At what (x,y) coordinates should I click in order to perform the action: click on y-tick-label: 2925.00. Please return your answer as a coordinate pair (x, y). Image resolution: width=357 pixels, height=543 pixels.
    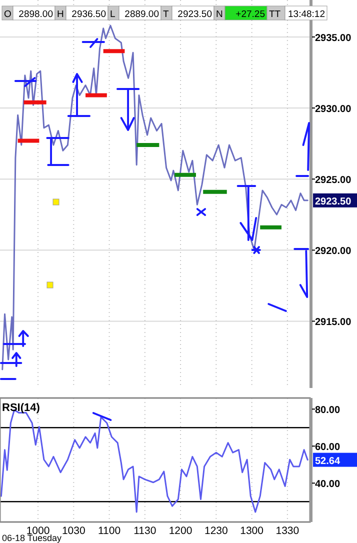
    Looking at the image, I should click on (333, 180).